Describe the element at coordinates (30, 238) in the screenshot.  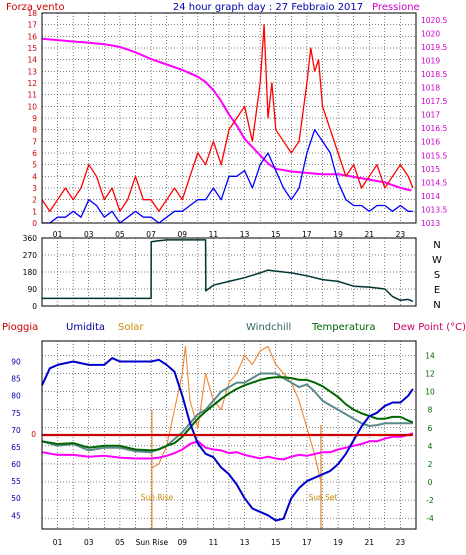
I see `p2-left-tick-360: 360` at that location.